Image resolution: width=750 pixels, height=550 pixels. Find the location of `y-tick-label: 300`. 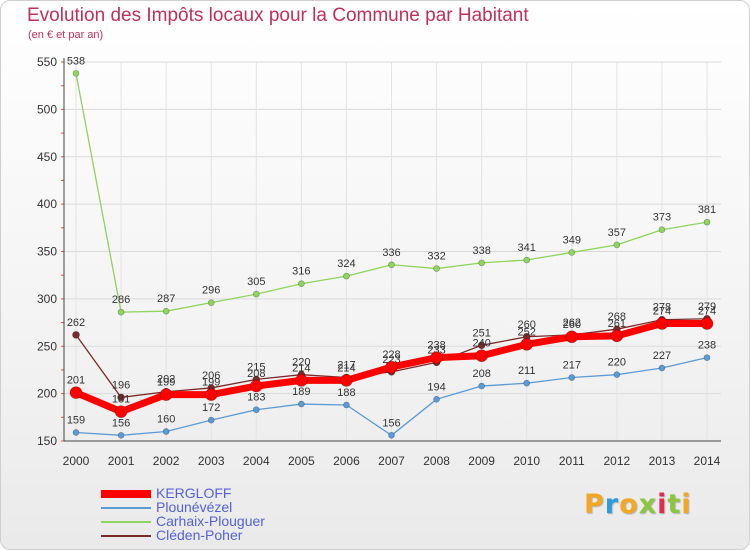

y-tick-label: 300 is located at coordinates (47, 299).